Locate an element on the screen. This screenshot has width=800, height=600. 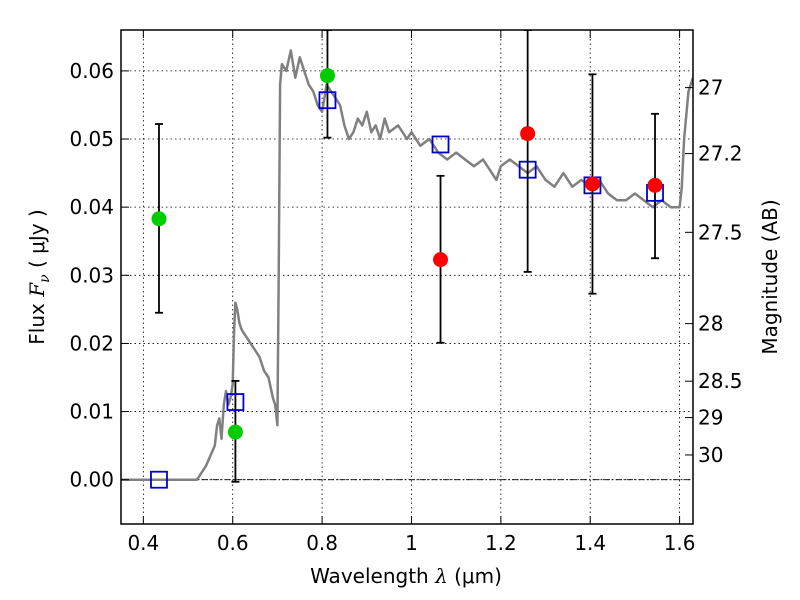
y2-tick-label: 28.5 is located at coordinates (720, 381).